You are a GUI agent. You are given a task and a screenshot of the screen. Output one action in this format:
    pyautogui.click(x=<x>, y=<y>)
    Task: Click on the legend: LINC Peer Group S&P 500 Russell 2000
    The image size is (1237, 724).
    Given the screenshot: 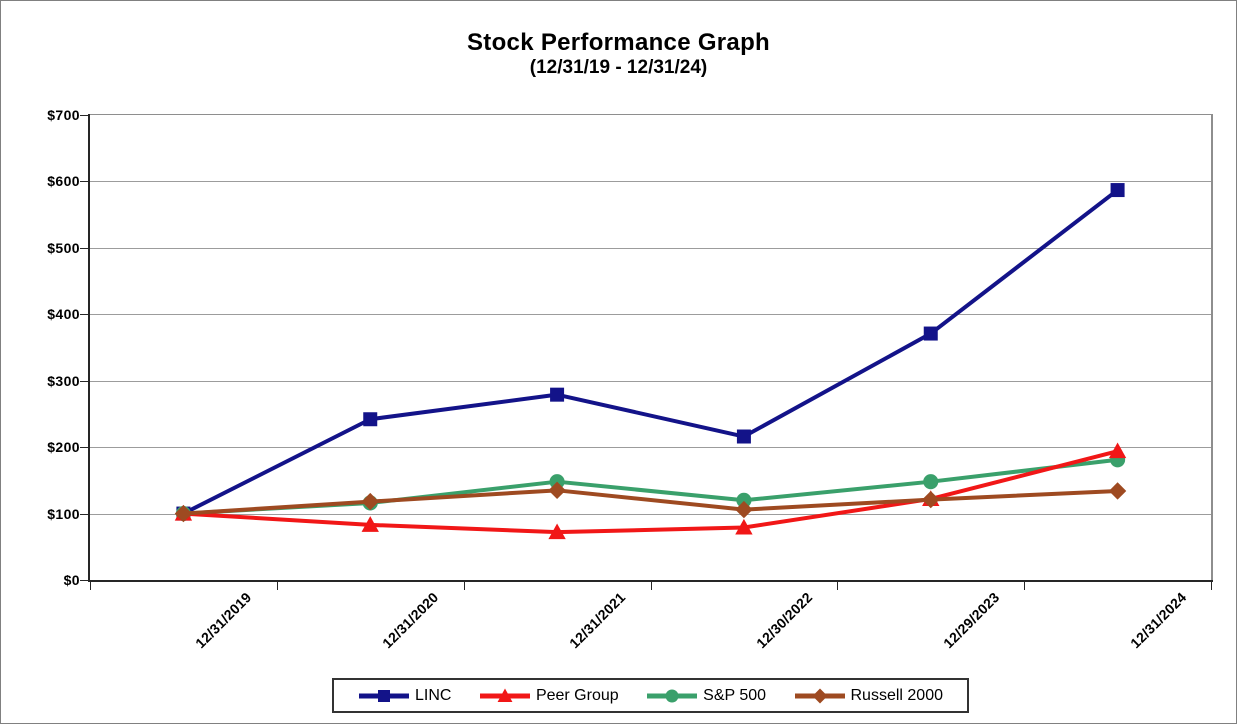 What is the action you would take?
    pyautogui.click(x=650, y=695)
    